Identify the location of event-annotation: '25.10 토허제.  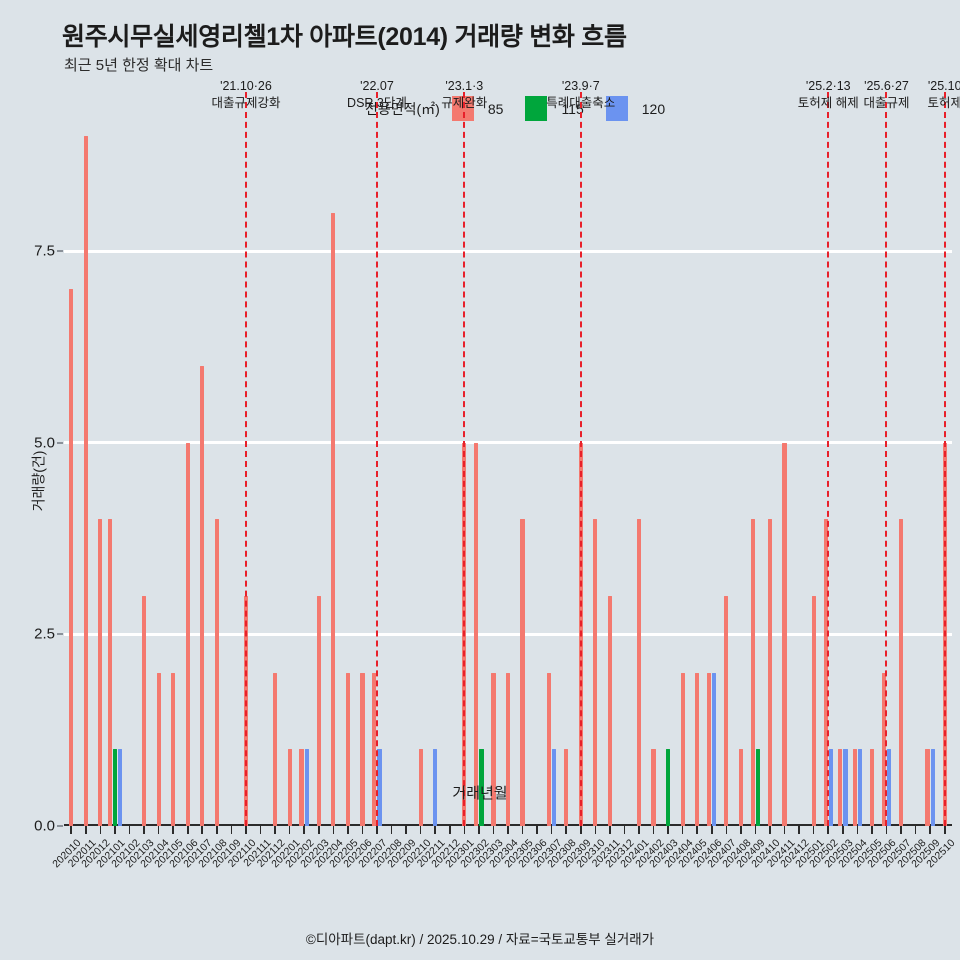
(943, 95).